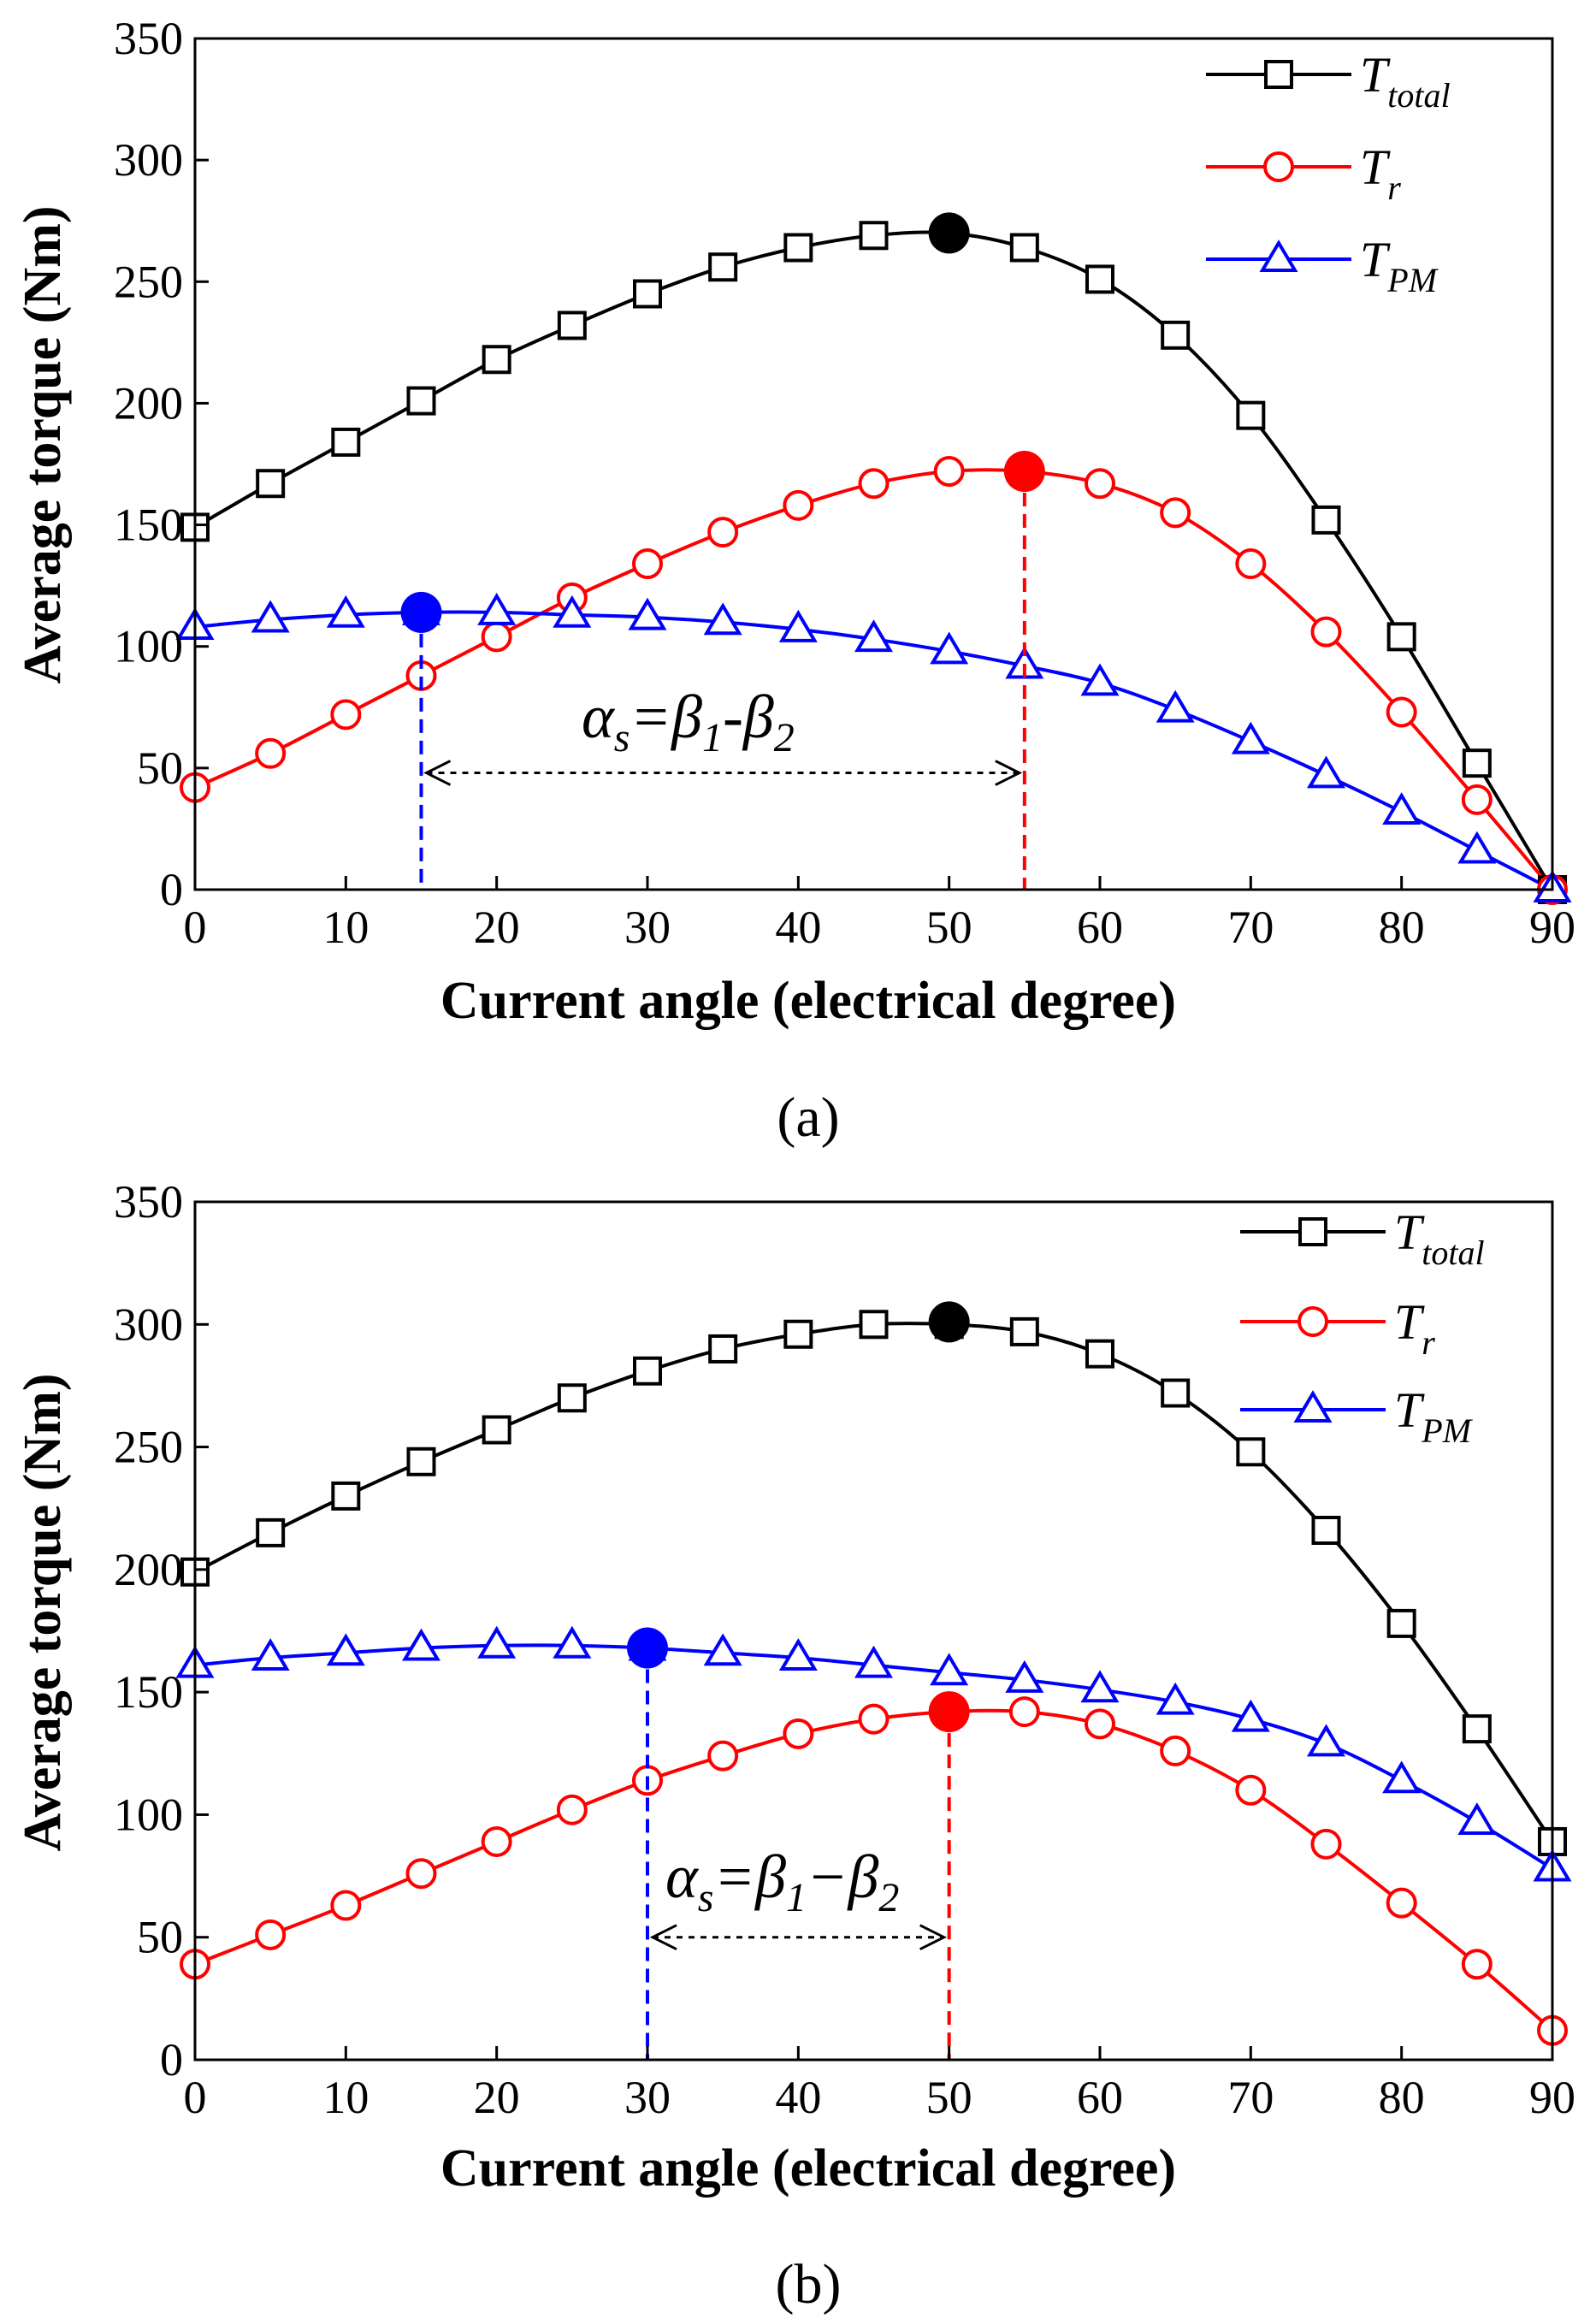 The height and width of the screenshot is (2319, 1596). What do you see at coordinates (1409, 1232) in the screenshot?
I see `legend-t-total-main-b: T` at bounding box center [1409, 1232].